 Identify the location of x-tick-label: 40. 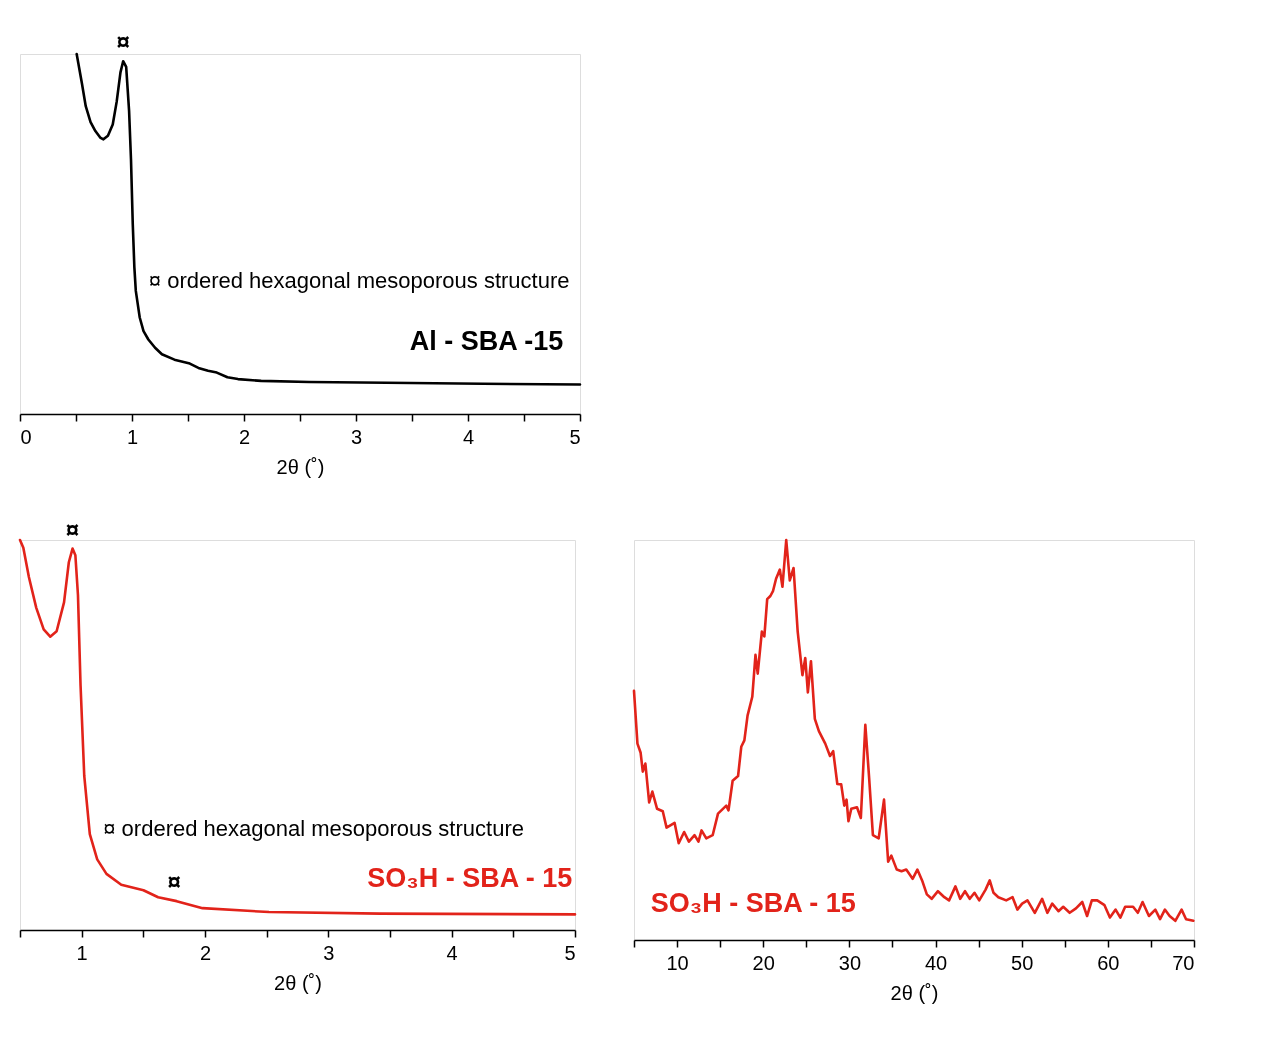
(936, 962).